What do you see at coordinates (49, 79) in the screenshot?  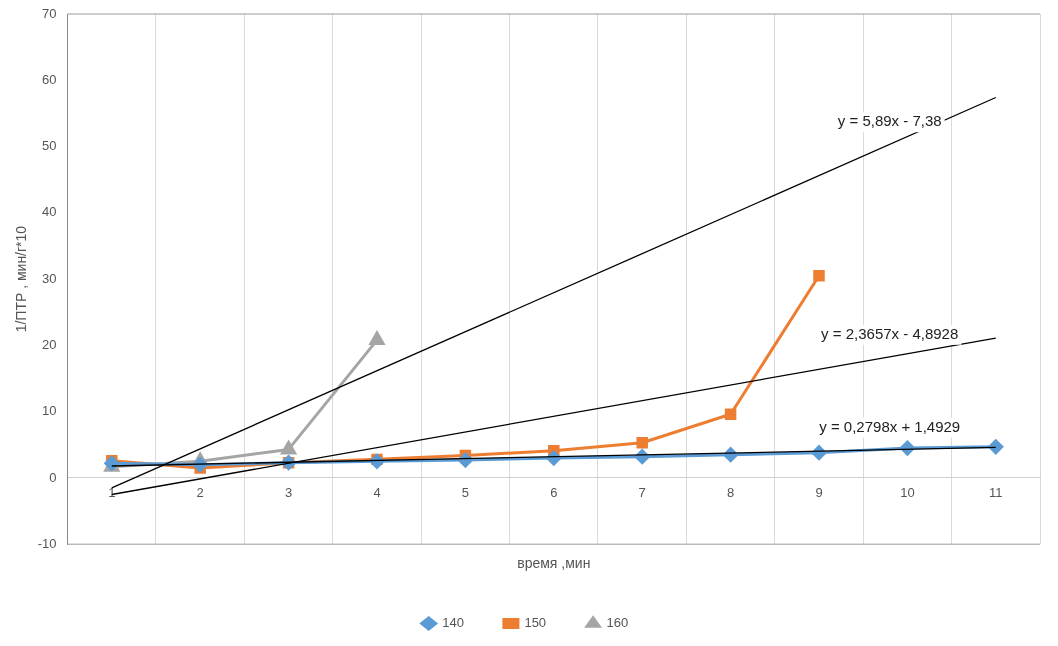 I see `y-tick-label: 60` at bounding box center [49, 79].